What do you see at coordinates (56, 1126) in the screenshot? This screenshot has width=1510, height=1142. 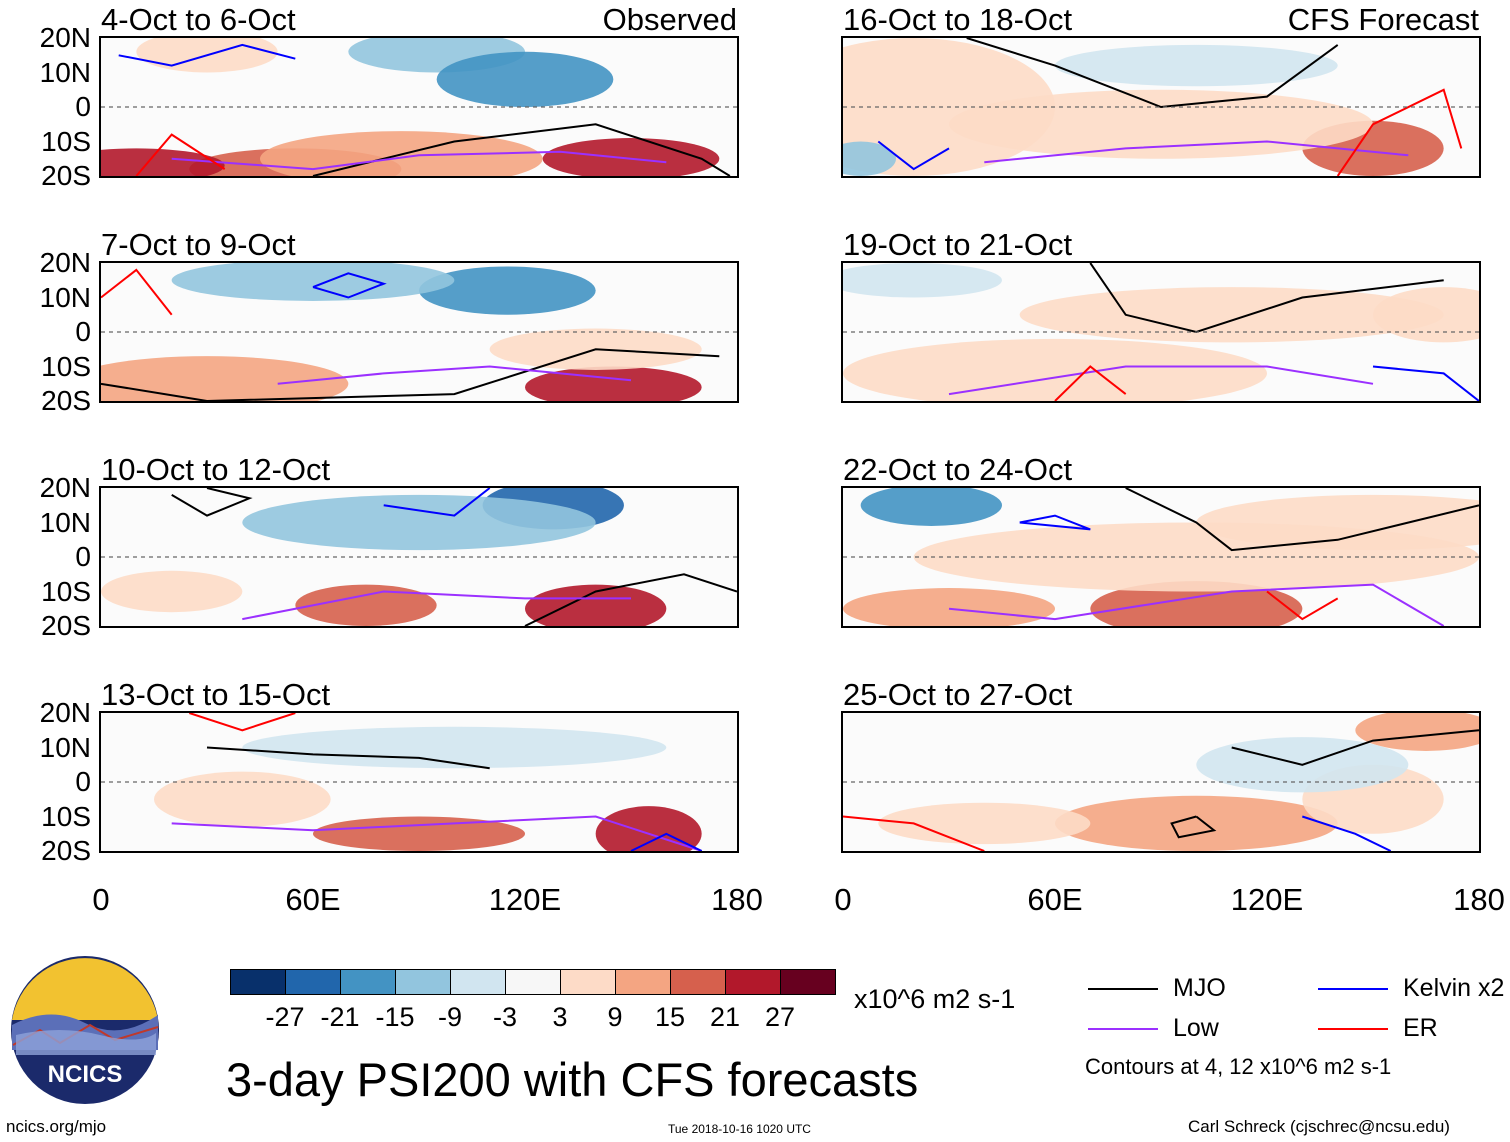 I see `footer-url: ncics.org/mjo` at bounding box center [56, 1126].